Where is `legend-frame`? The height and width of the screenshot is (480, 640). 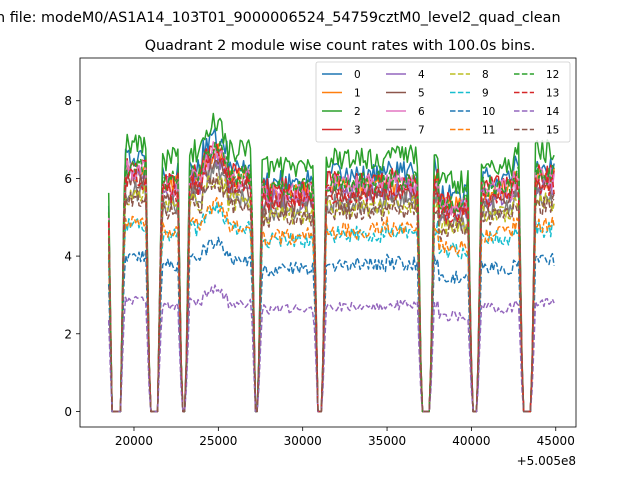
legend-frame is located at coordinates (443, 102).